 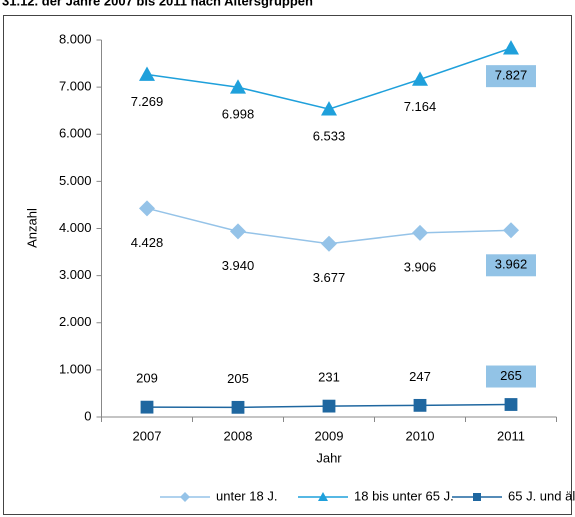 I want to click on data-label: 265, so click(x=511, y=375).